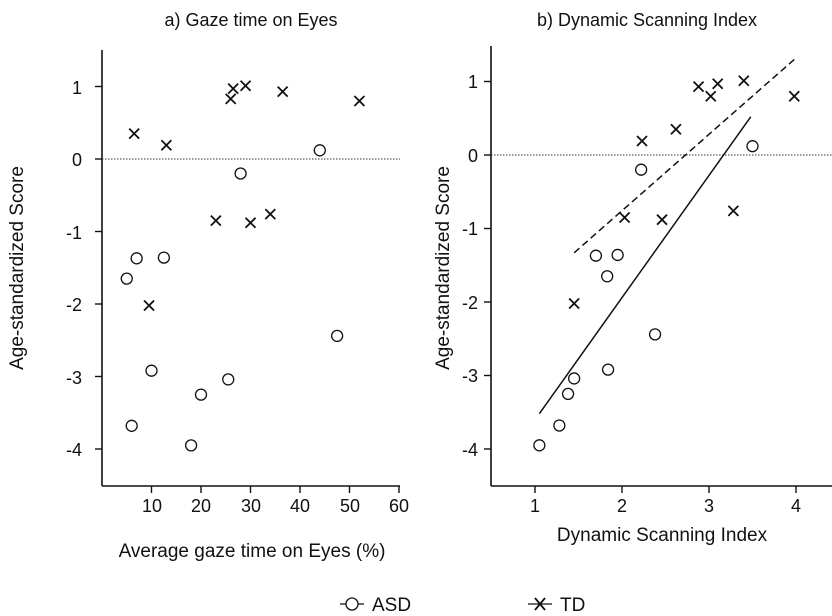 Image resolution: width=832 pixels, height=616 pixels. Describe the element at coordinates (462, 605) in the screenshot. I see `legend: ASD TD` at that location.